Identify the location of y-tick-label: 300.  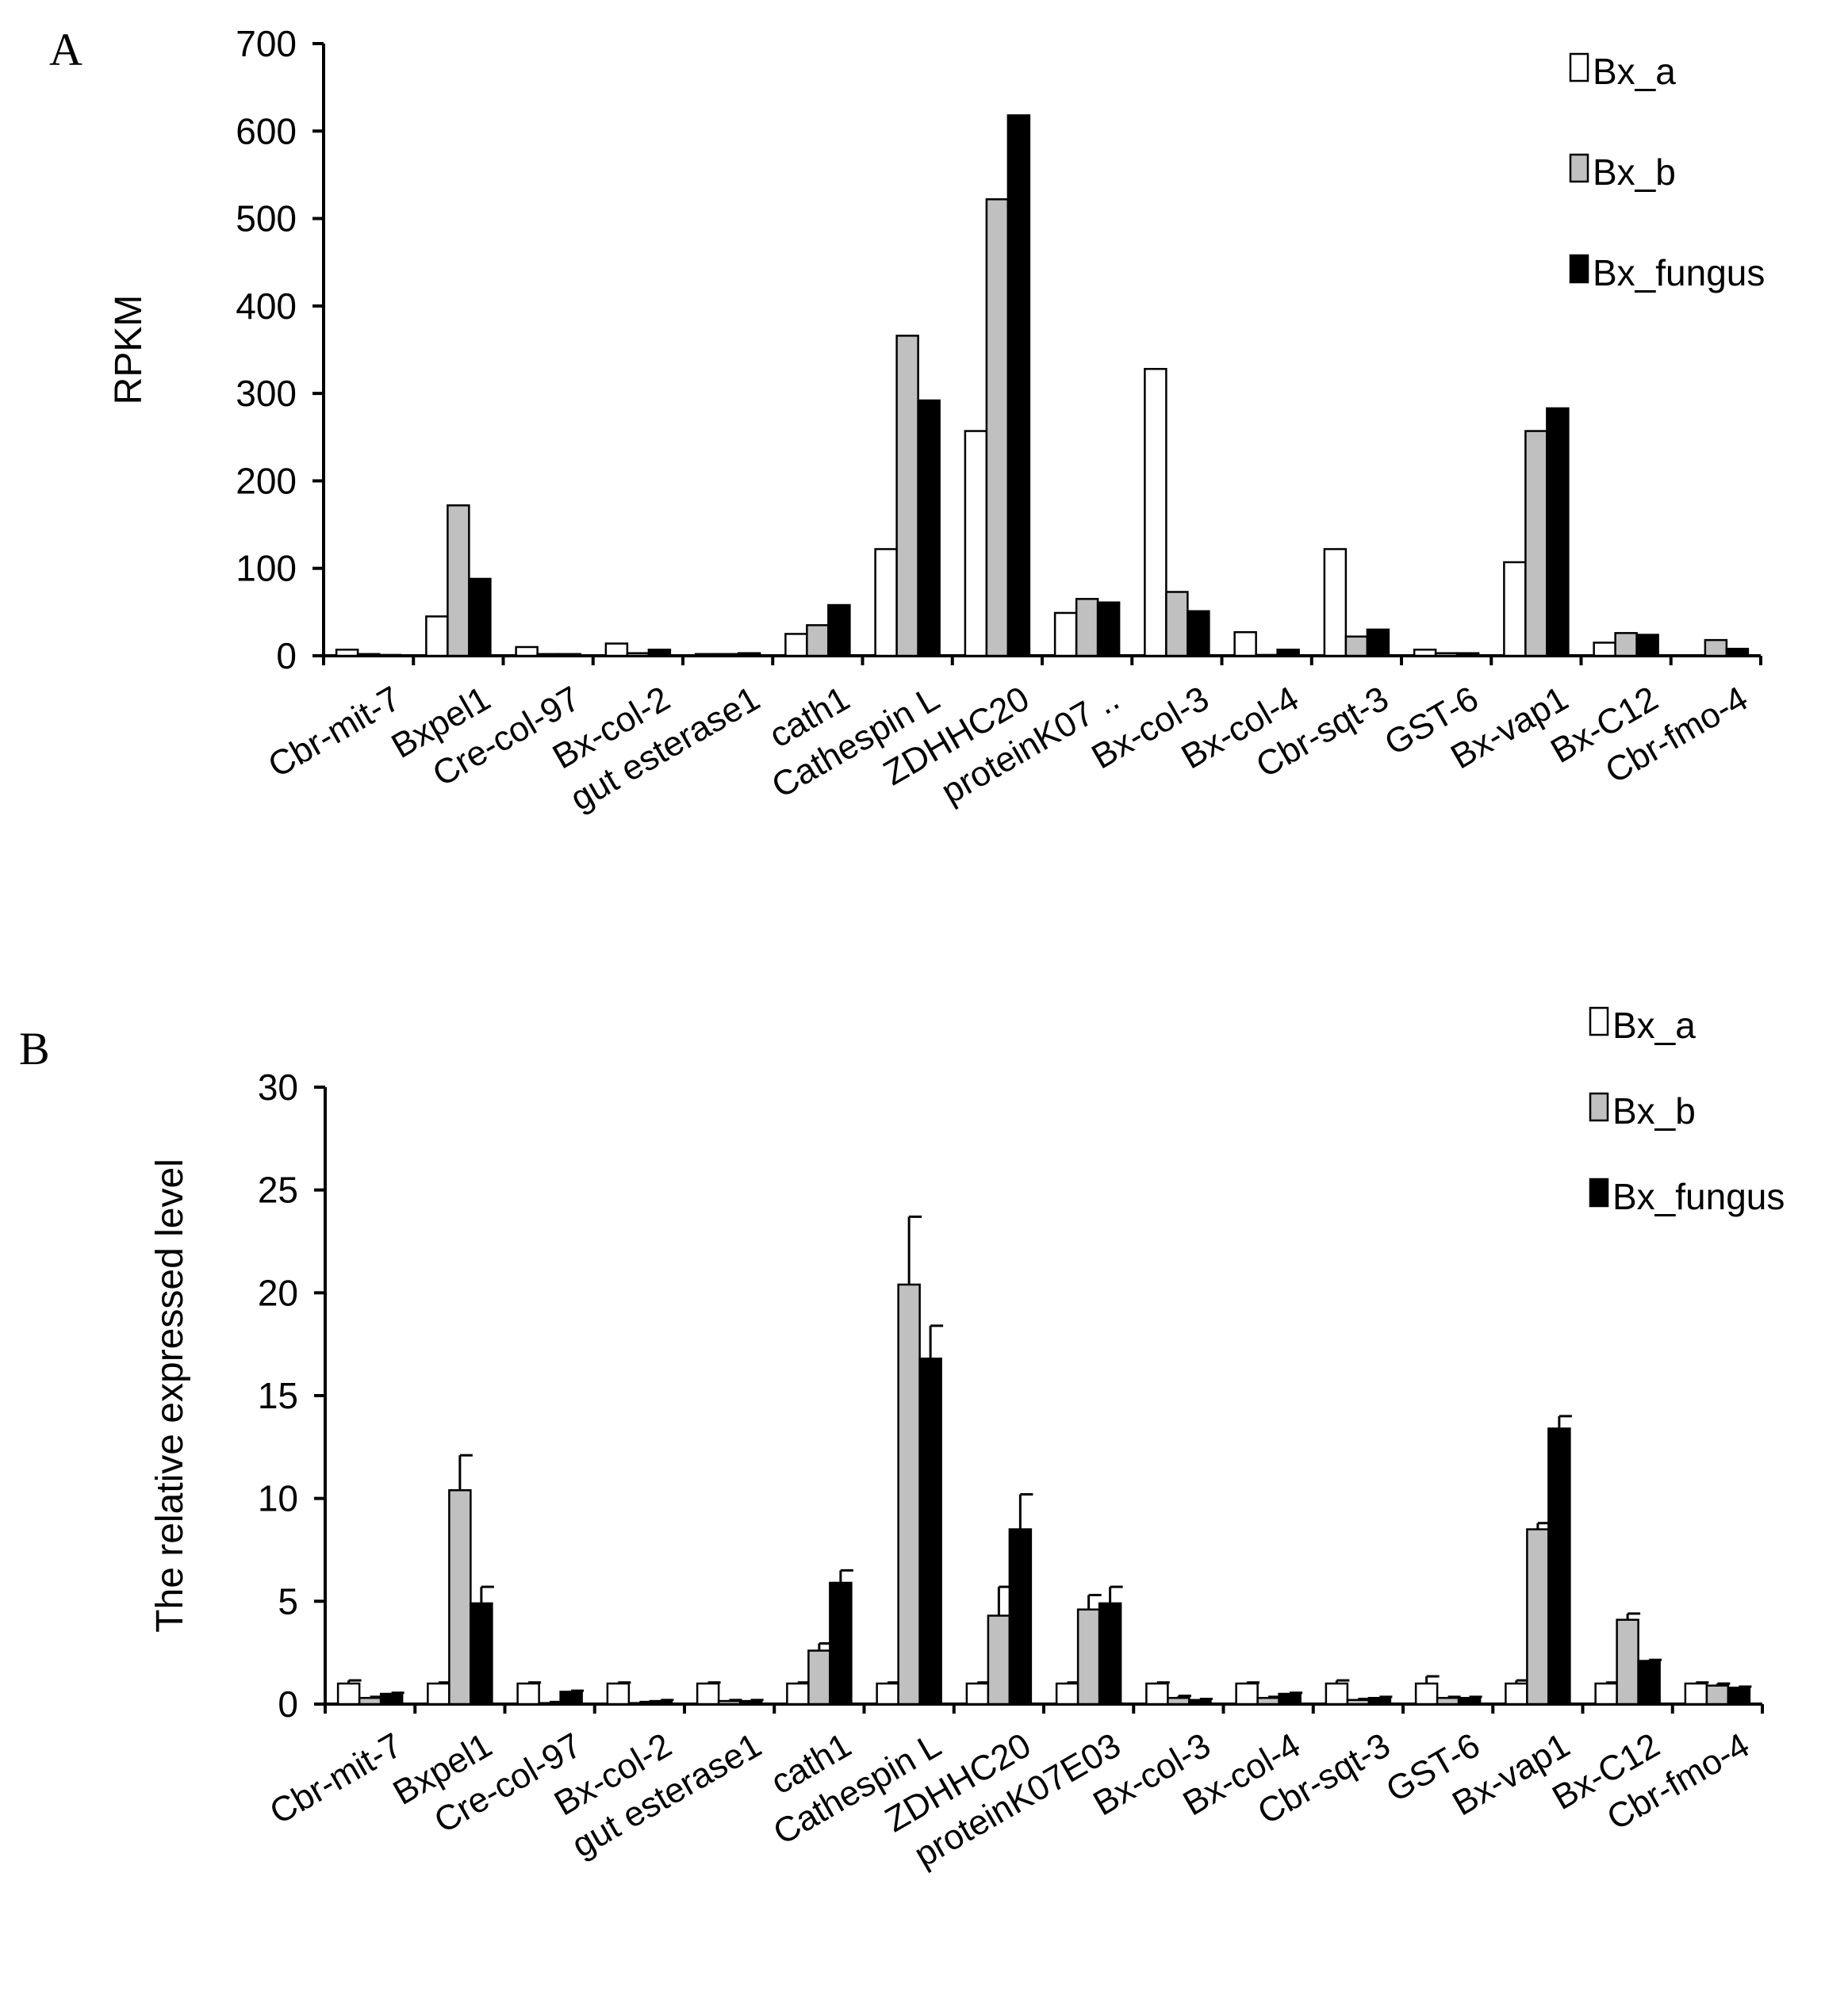
(266, 393).